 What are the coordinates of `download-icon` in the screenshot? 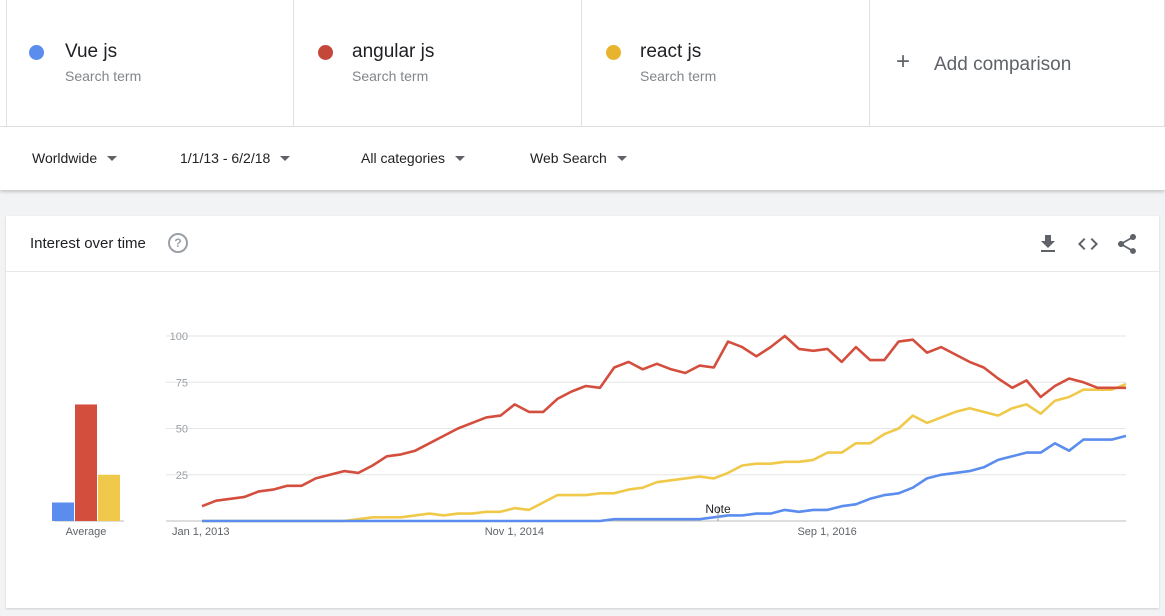 It's located at (1048, 244).